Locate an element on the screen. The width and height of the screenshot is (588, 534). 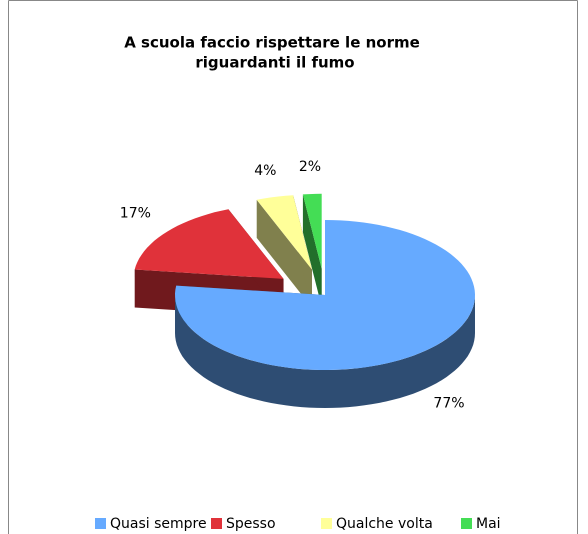
legend-label: Quasi sempre is located at coordinates (158, 524).